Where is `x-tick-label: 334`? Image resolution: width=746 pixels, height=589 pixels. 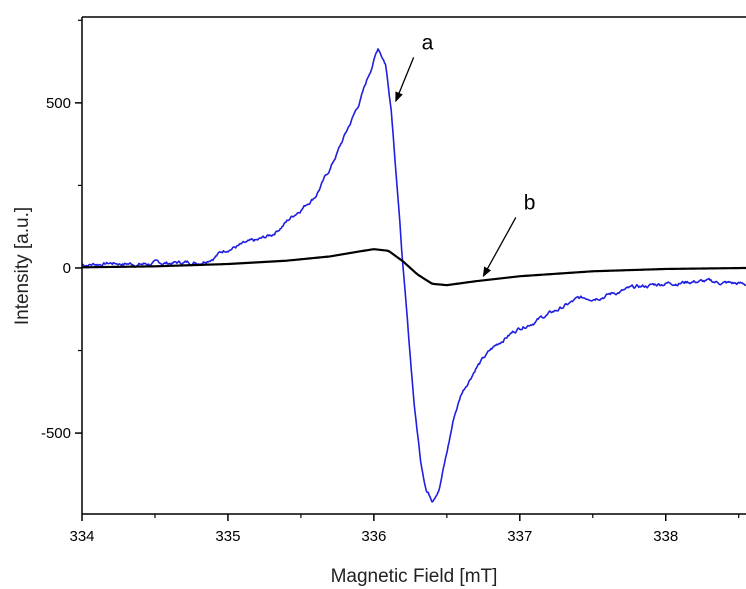
x-tick-label: 334 is located at coordinates (81, 536).